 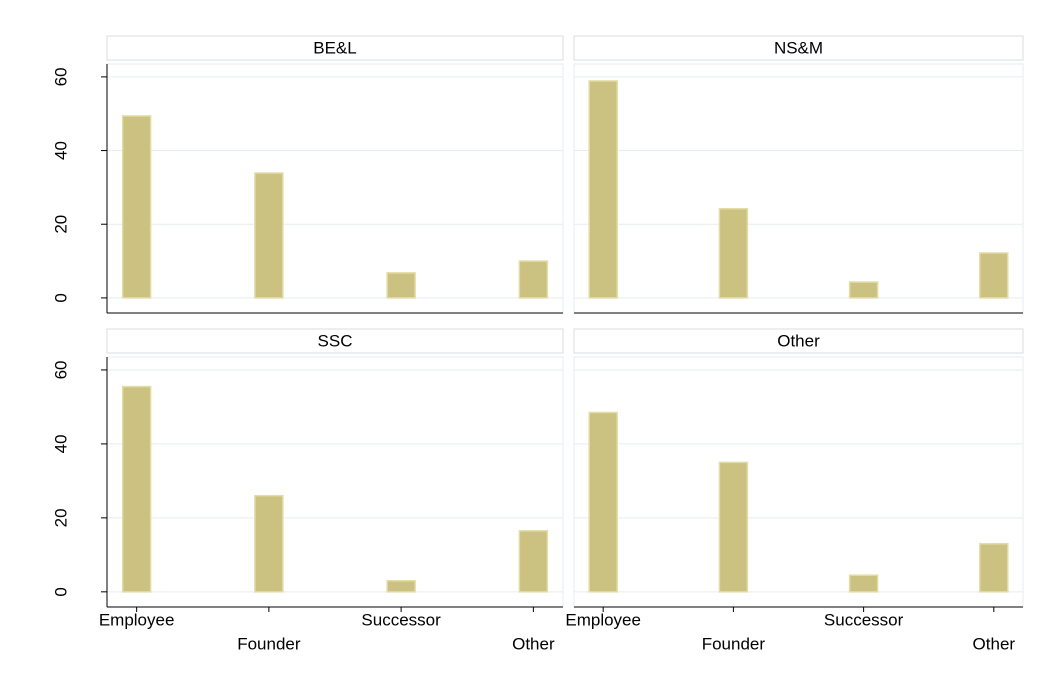 I want to click on panel-title: BE&L, so click(x=334, y=47).